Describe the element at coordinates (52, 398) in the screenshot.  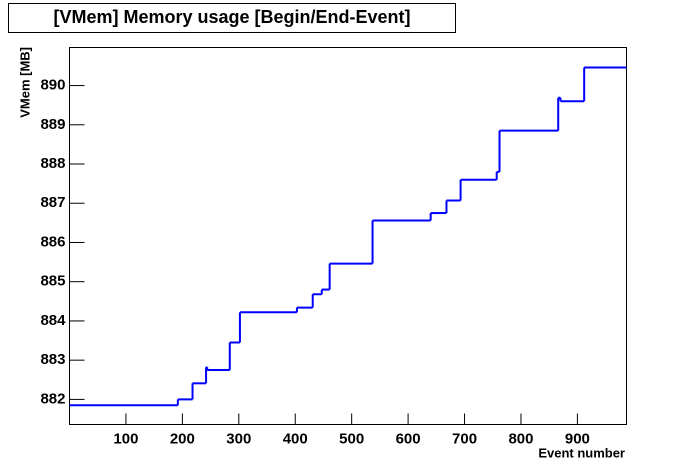
I see `y-tick-label: 882` at that location.